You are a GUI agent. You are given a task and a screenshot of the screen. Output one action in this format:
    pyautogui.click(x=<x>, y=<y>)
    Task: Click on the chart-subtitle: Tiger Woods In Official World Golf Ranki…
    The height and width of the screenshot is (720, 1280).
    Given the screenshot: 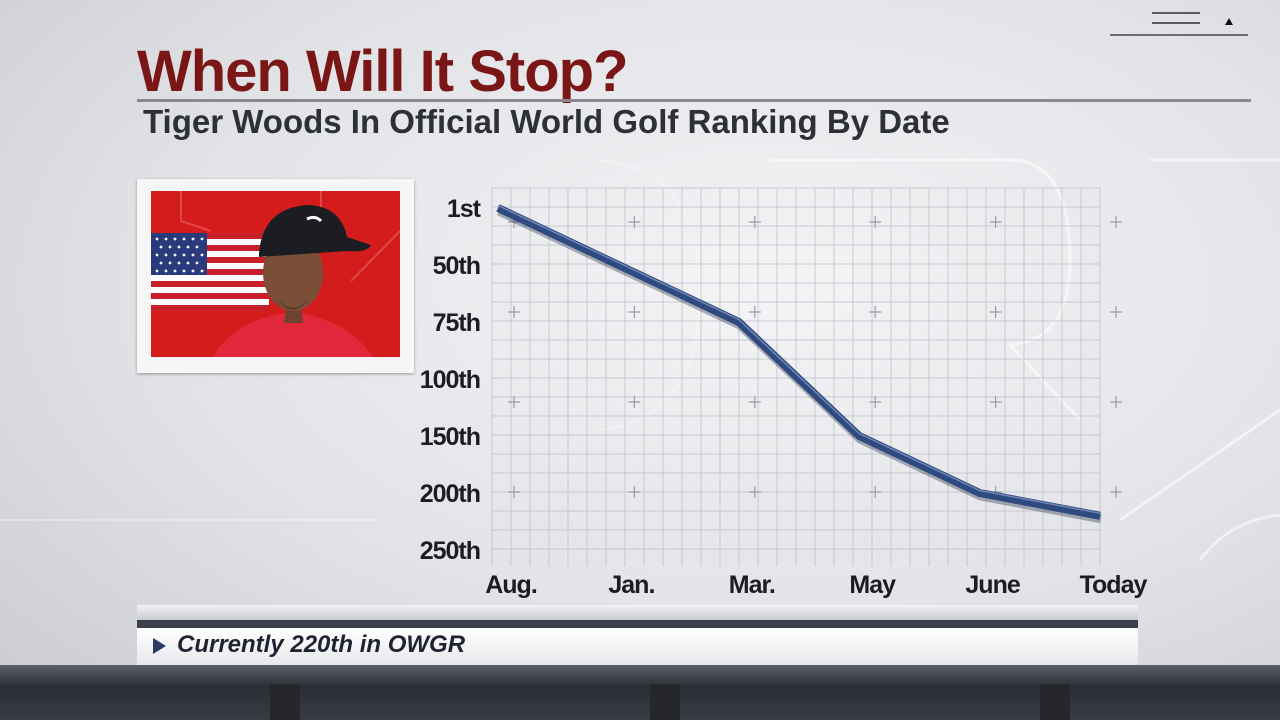 What is the action you would take?
    pyautogui.click(x=546, y=121)
    